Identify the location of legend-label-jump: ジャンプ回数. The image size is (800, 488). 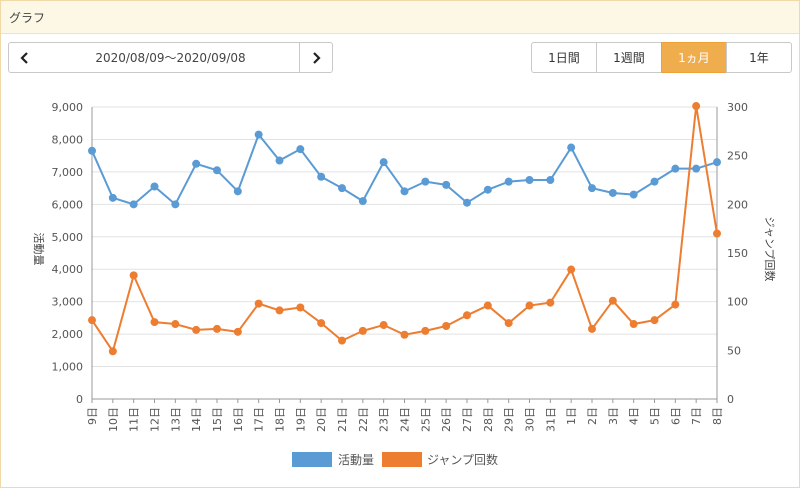
(462, 459).